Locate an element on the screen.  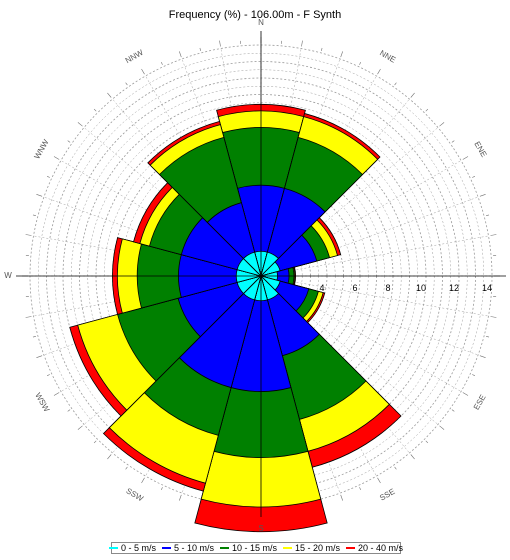
legend-label: 10 - 15 m/s is located at coordinates (254, 548).